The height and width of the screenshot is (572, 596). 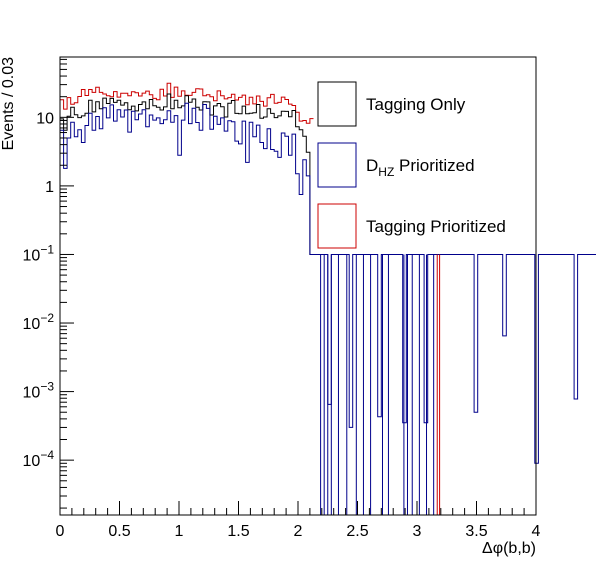 I want to click on x-tick-label: 1.5, so click(x=238, y=531).